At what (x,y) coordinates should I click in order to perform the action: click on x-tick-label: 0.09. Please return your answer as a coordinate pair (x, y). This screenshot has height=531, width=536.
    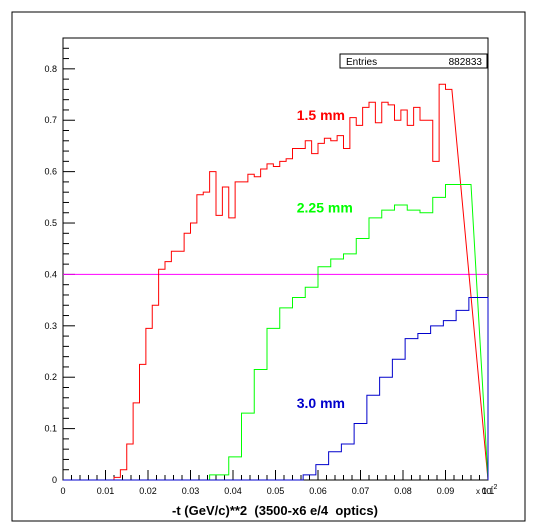
    Looking at the image, I should click on (446, 491).